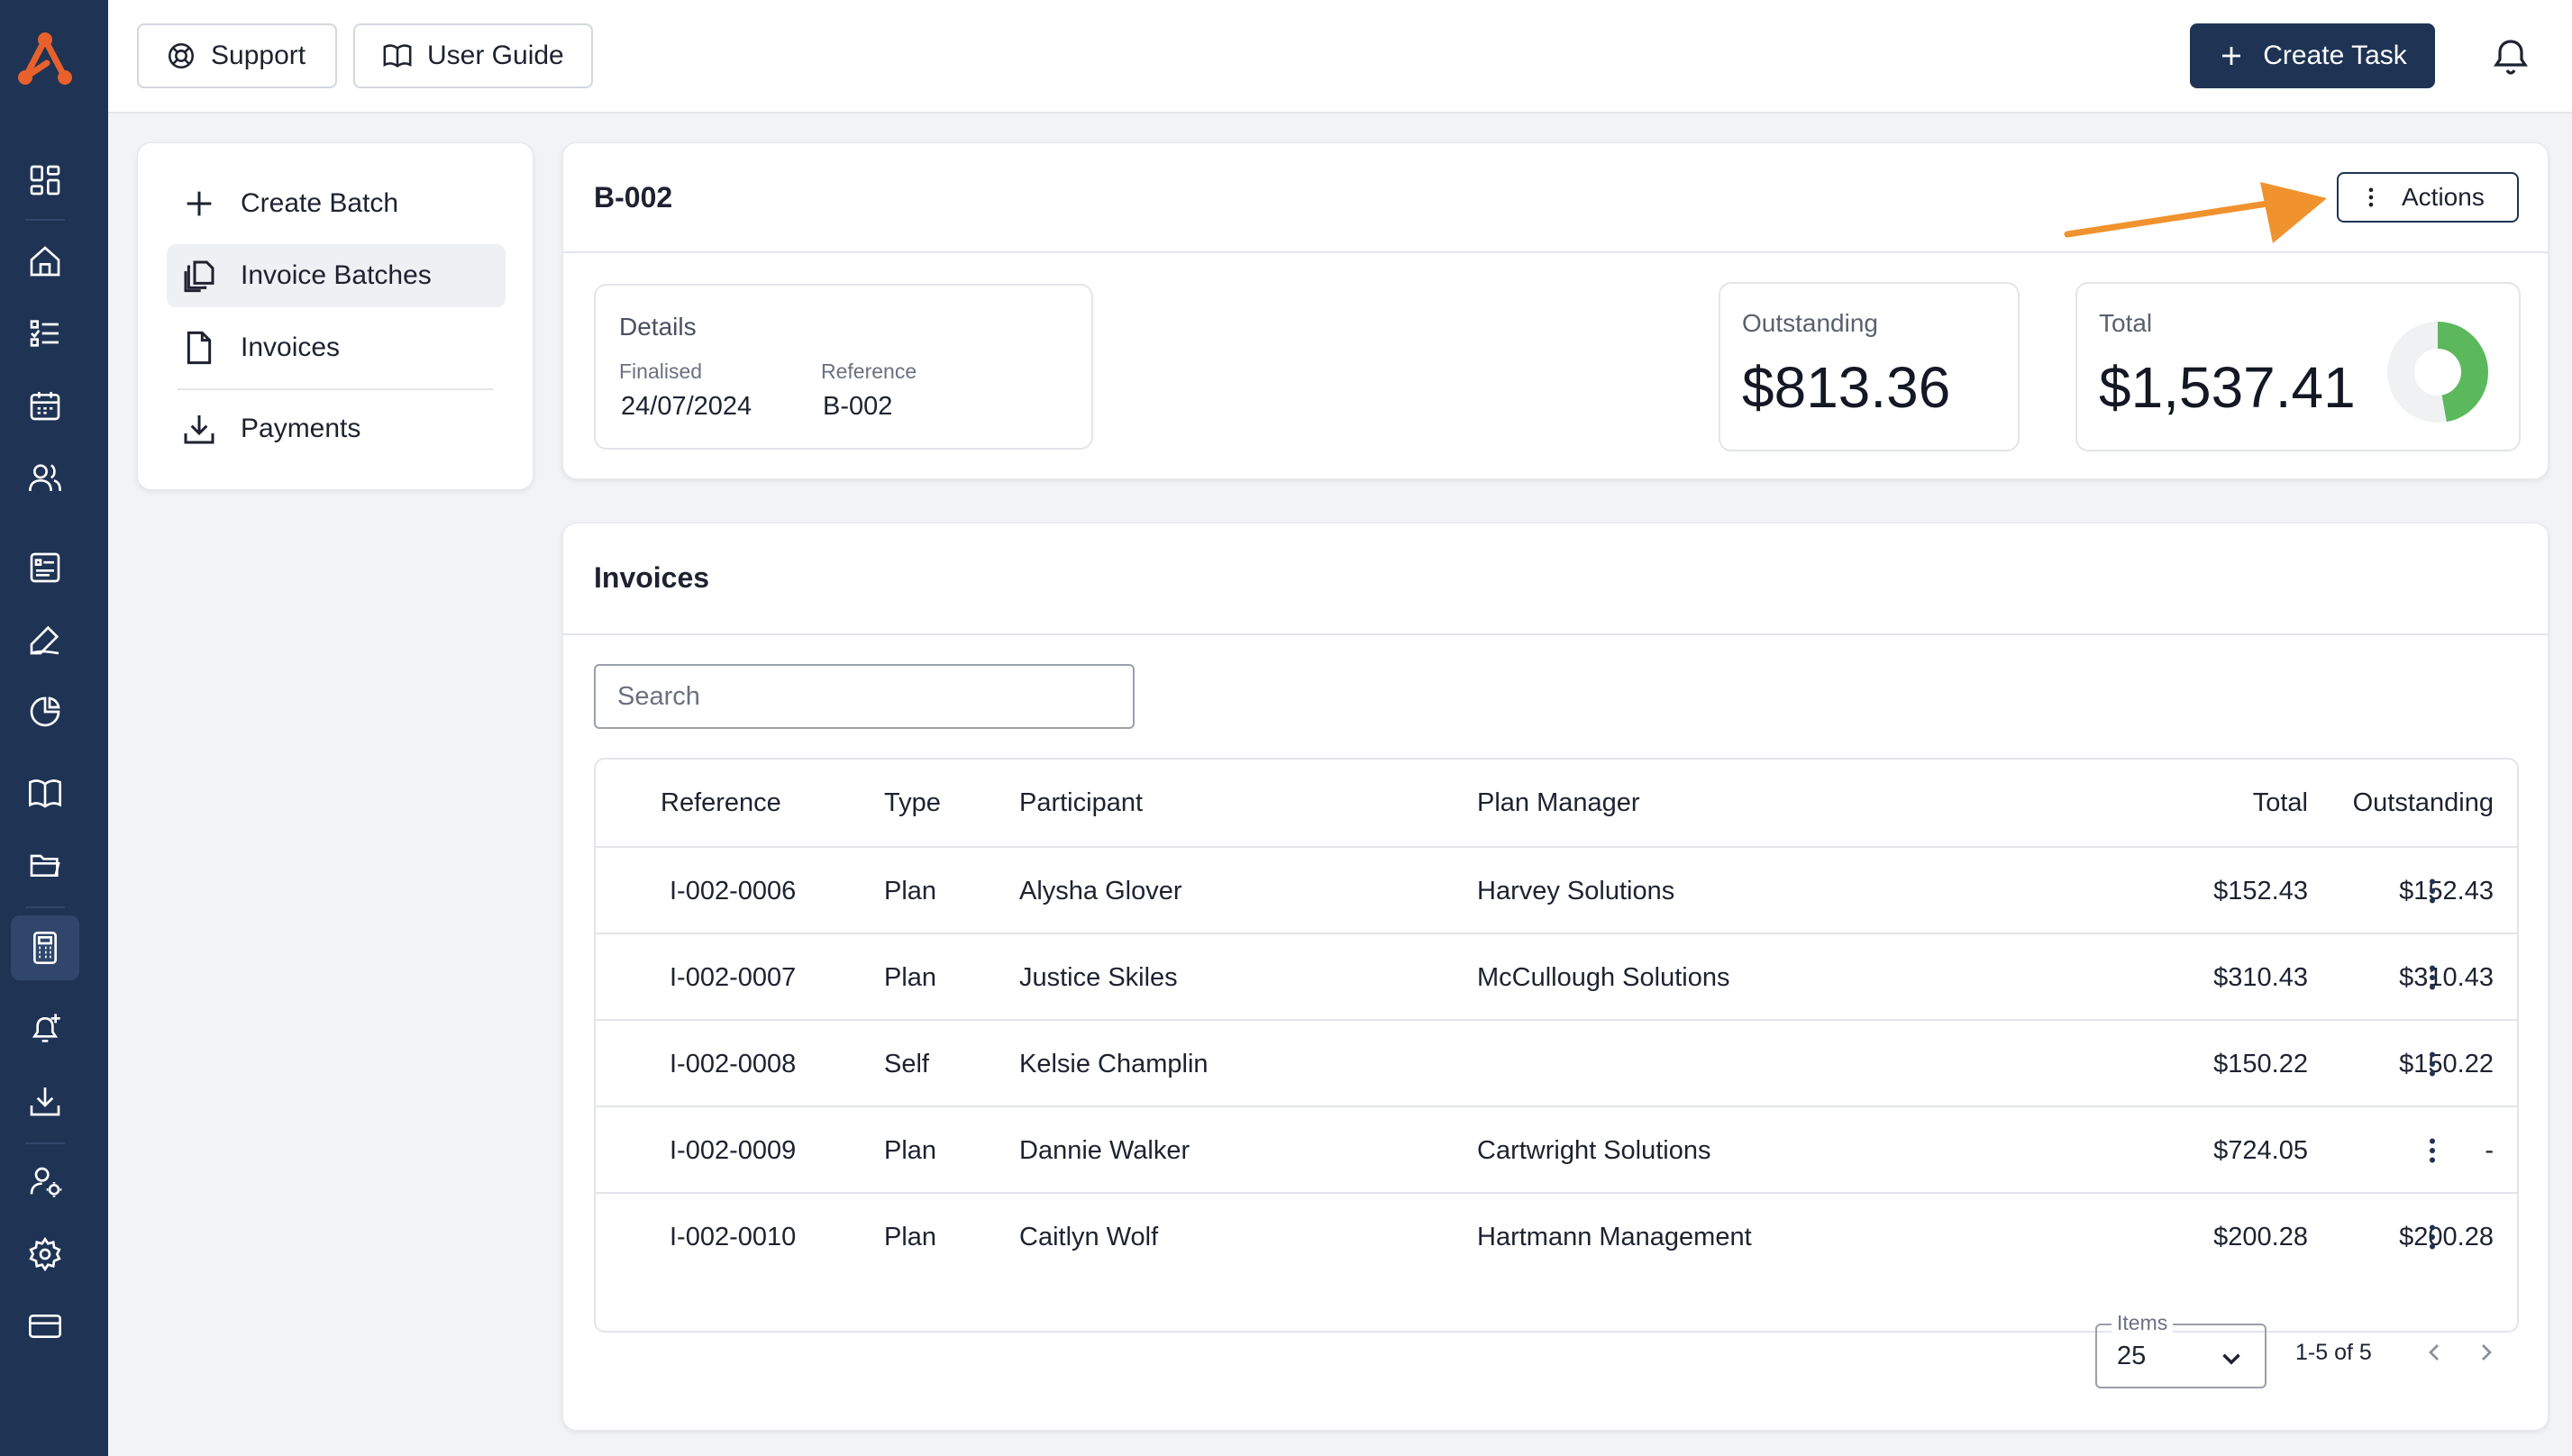 Image resolution: width=2572 pixels, height=1456 pixels. Describe the element at coordinates (2227, 387) in the screenshot. I see `total-value: $1,537.41` at that location.